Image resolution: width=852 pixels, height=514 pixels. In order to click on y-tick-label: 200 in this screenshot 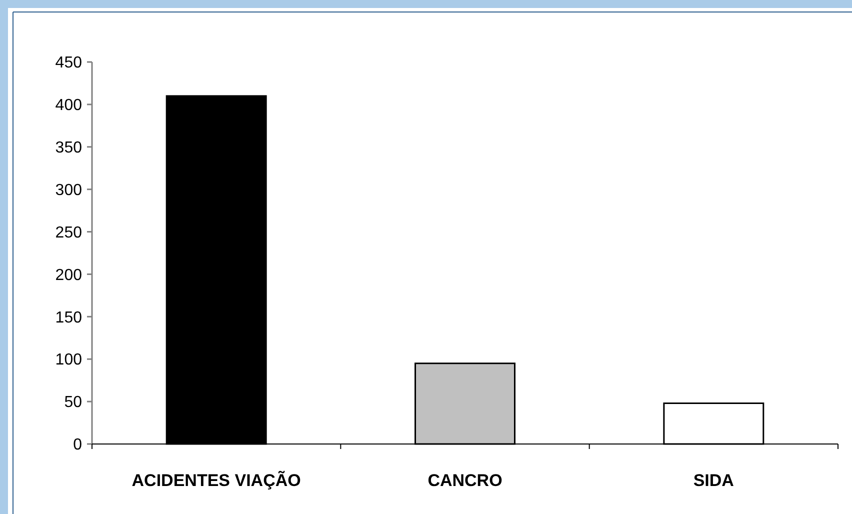, I will do `click(68, 275)`.